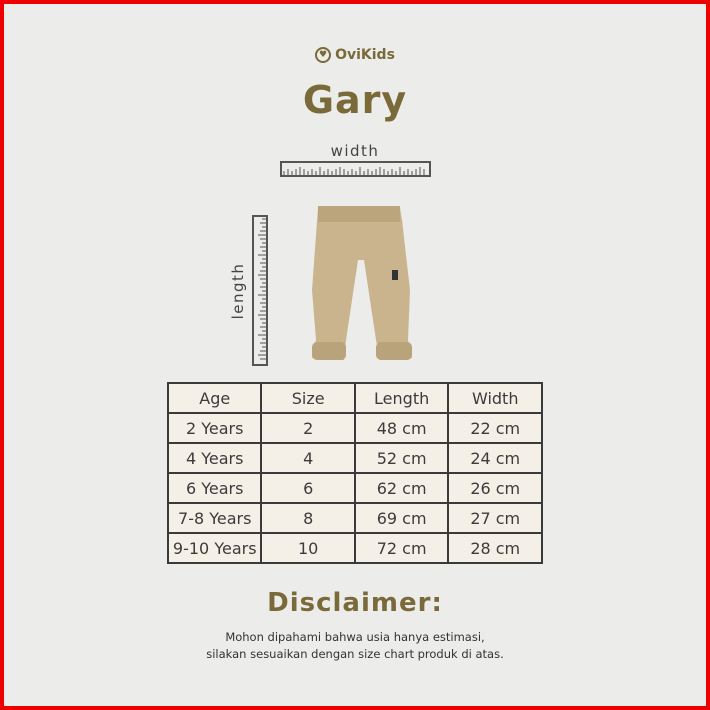 This screenshot has width=710, height=710. What do you see at coordinates (495, 488) in the screenshot?
I see `cell: 26 cm` at bounding box center [495, 488].